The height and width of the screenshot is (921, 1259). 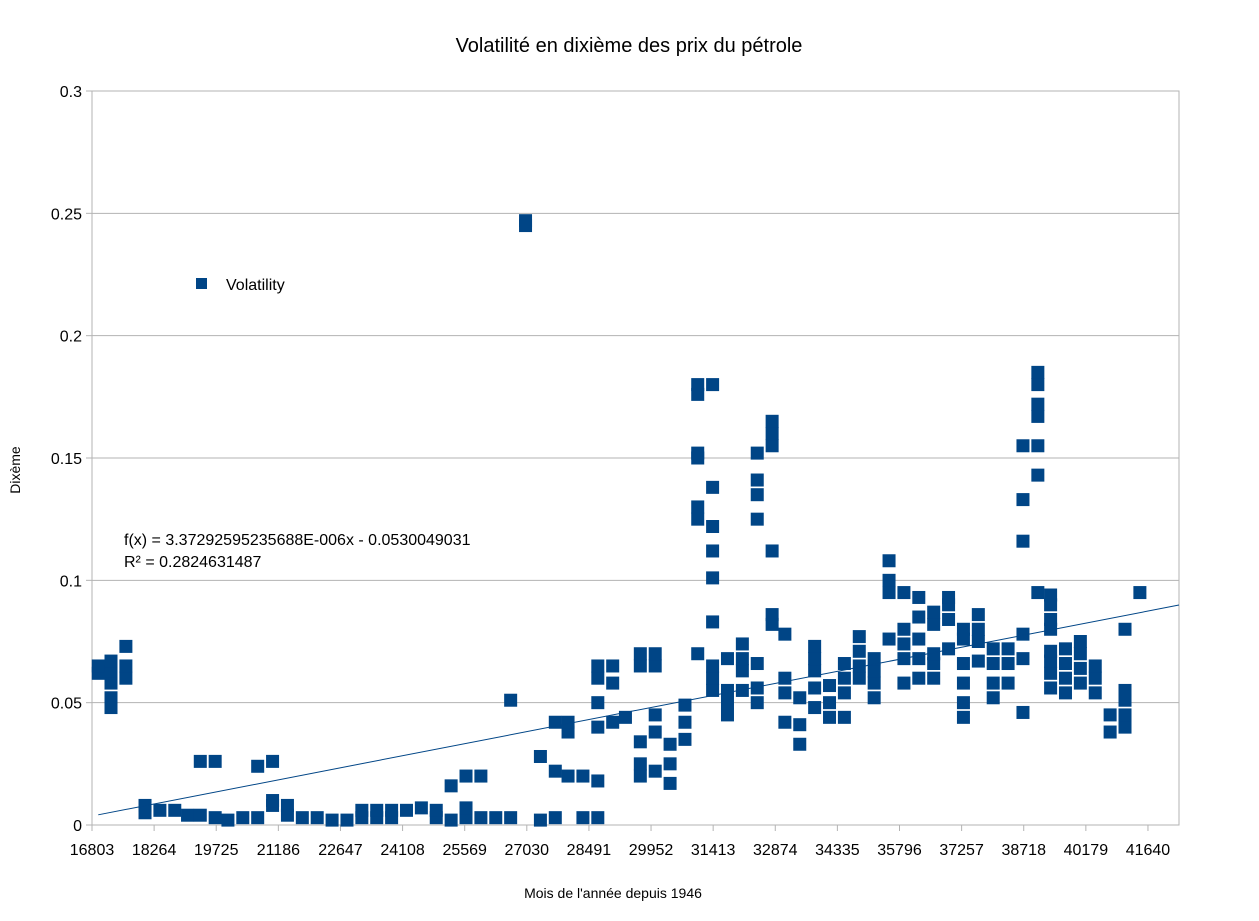 What do you see at coordinates (66, 704) in the screenshot?
I see `y-tick-label: 0.05` at bounding box center [66, 704].